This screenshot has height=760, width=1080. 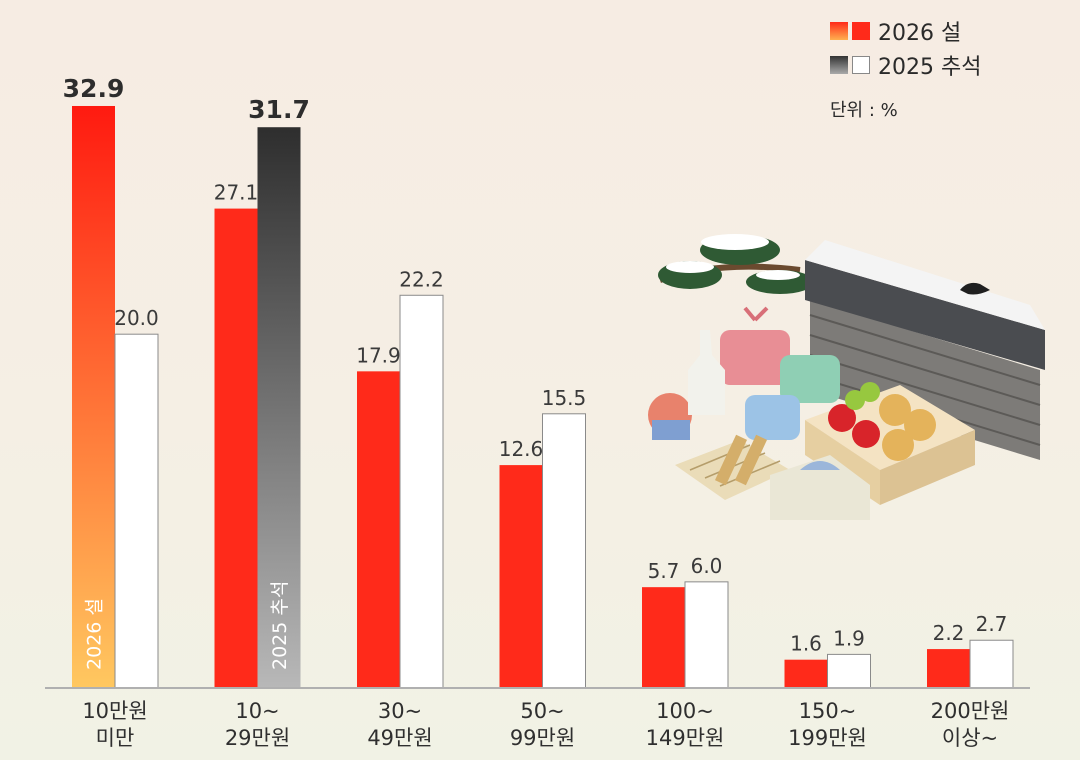 I want to click on category-label-1-line-1: 29만원, so click(x=257, y=738).